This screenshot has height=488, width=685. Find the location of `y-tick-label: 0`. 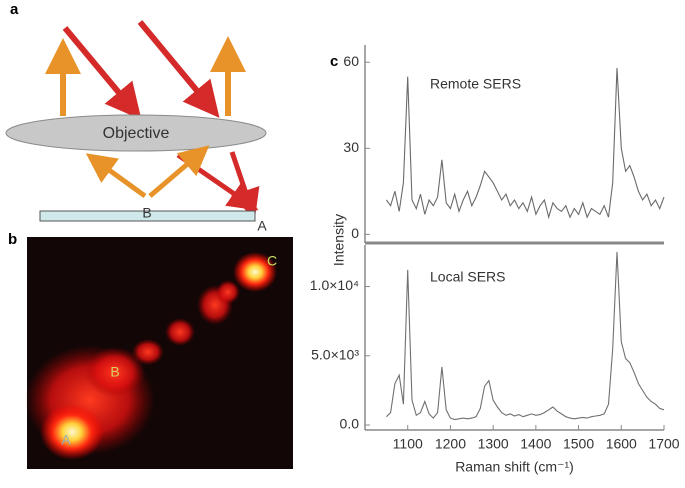

y-tick-label: 0 is located at coordinates (355, 233).